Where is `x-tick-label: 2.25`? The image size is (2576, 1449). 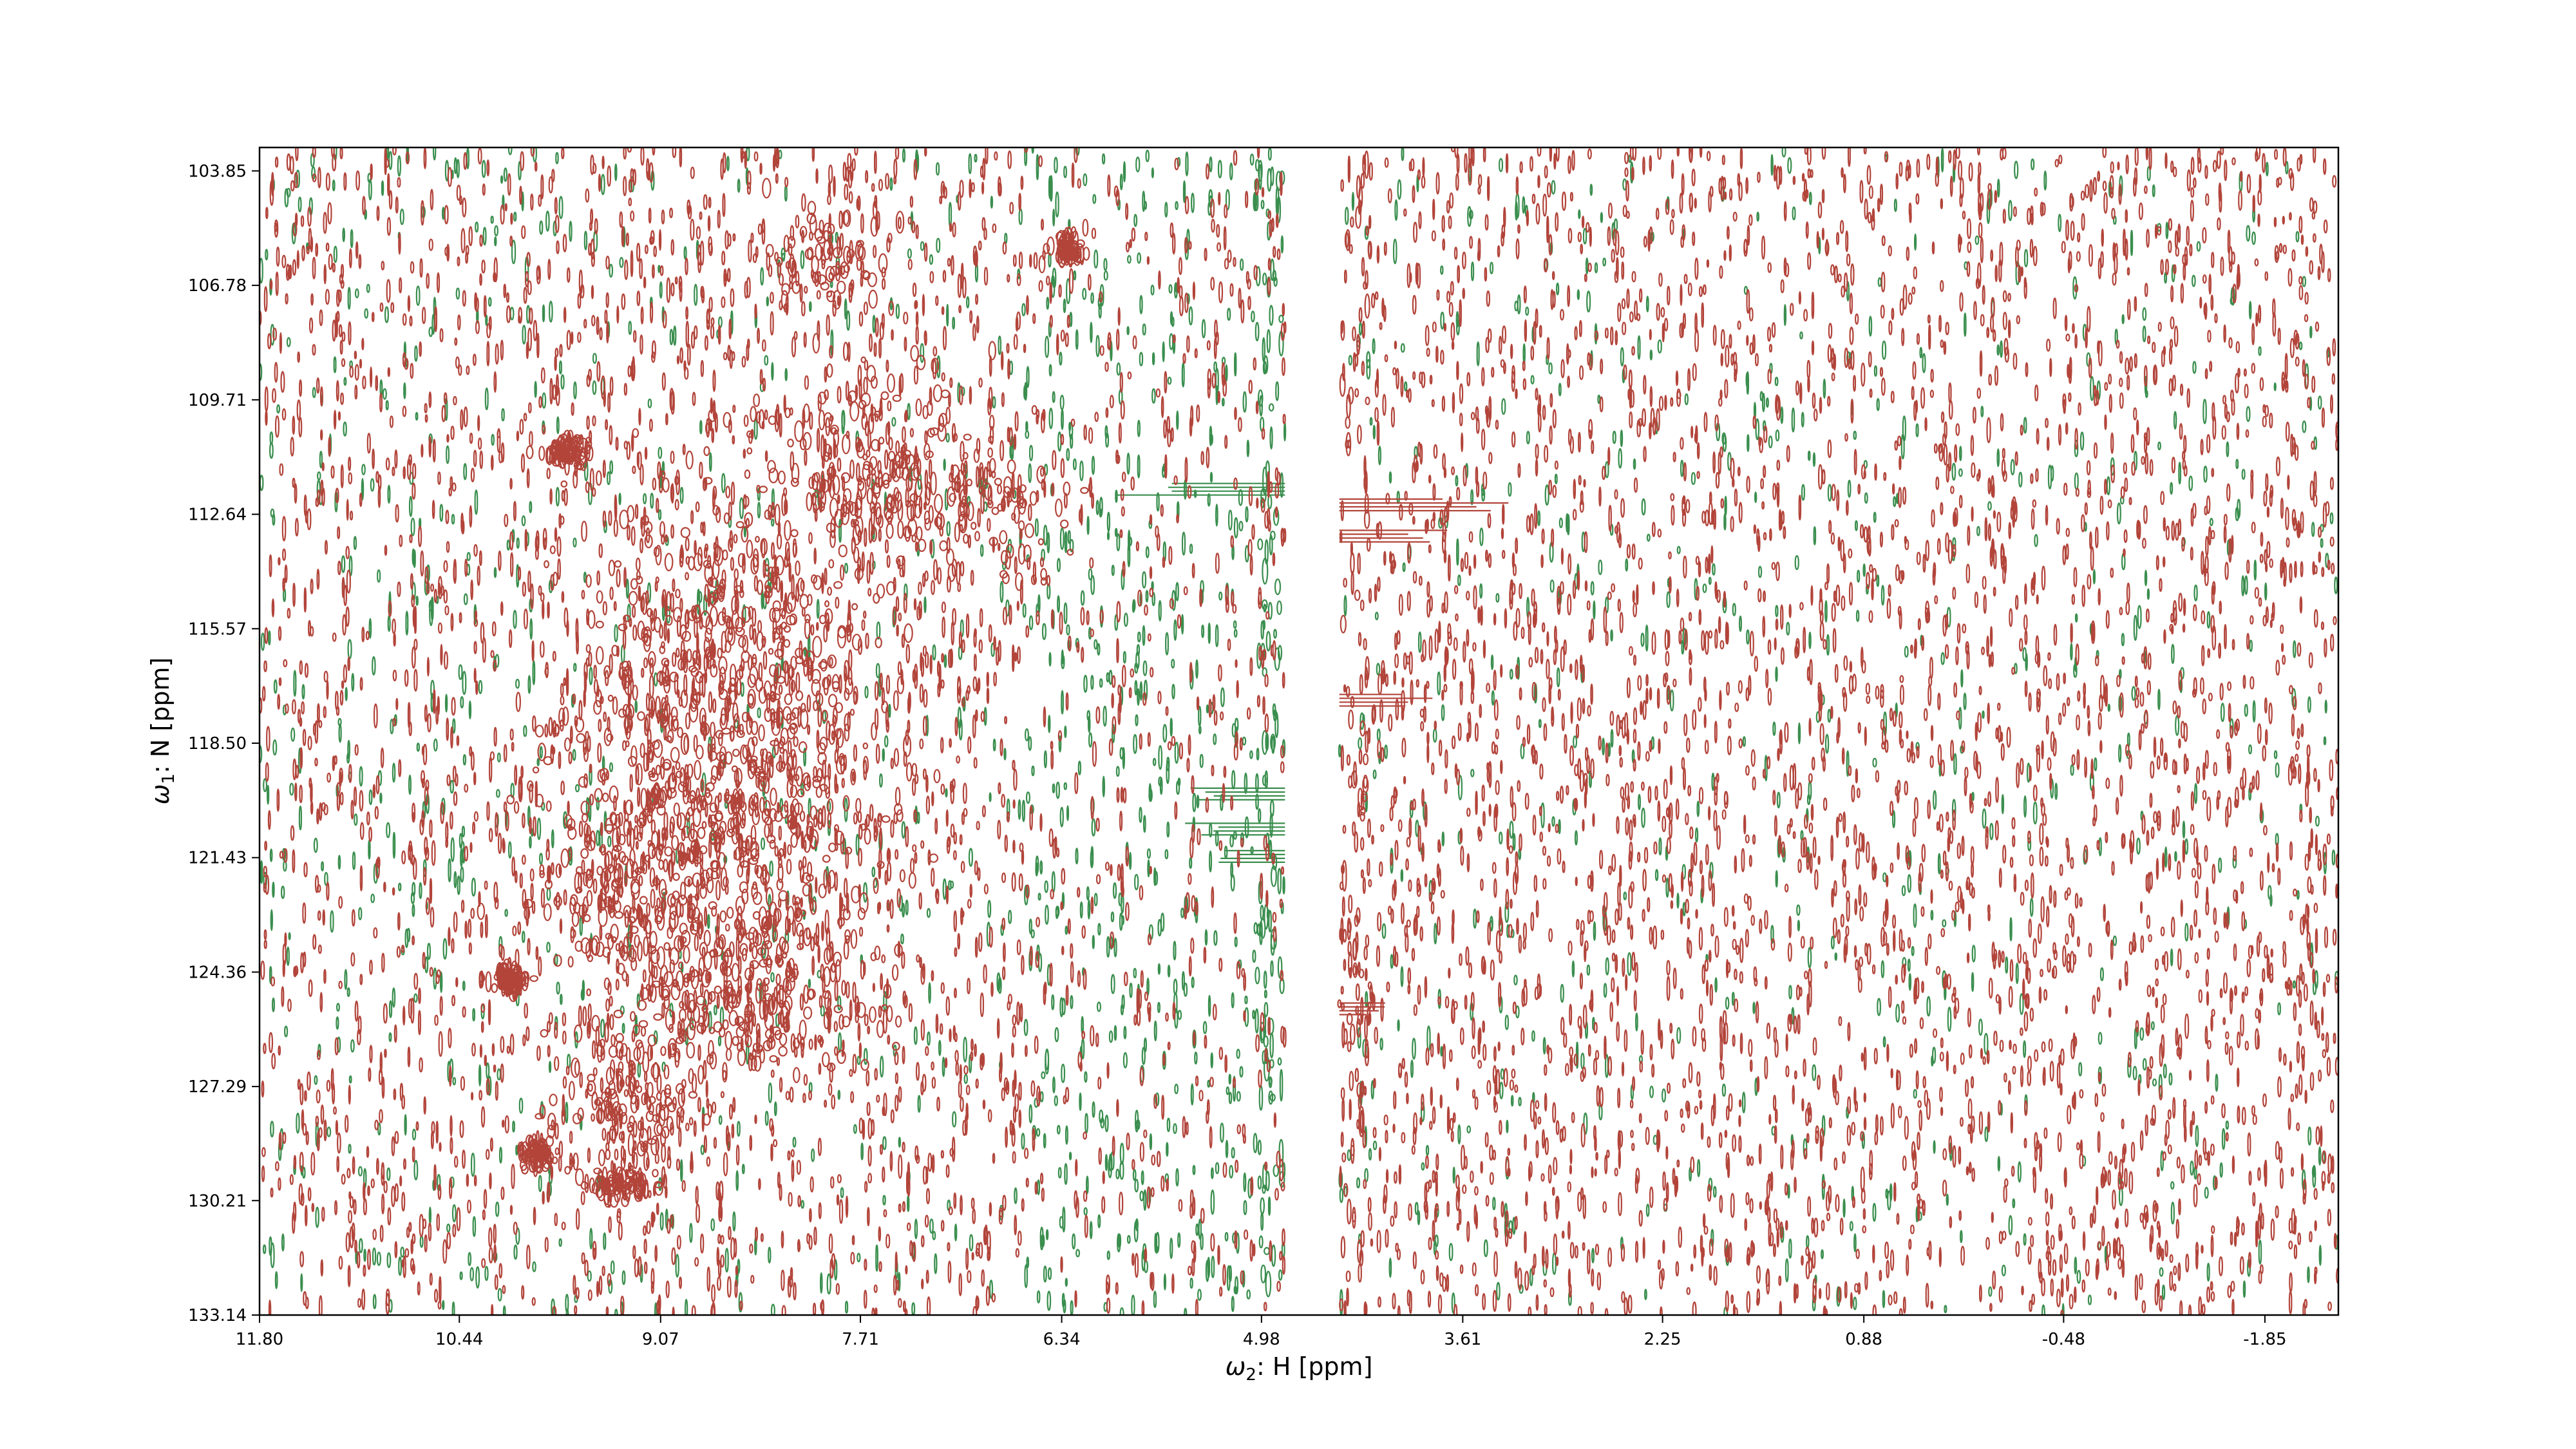 x-tick-label: 2.25 is located at coordinates (1663, 1339).